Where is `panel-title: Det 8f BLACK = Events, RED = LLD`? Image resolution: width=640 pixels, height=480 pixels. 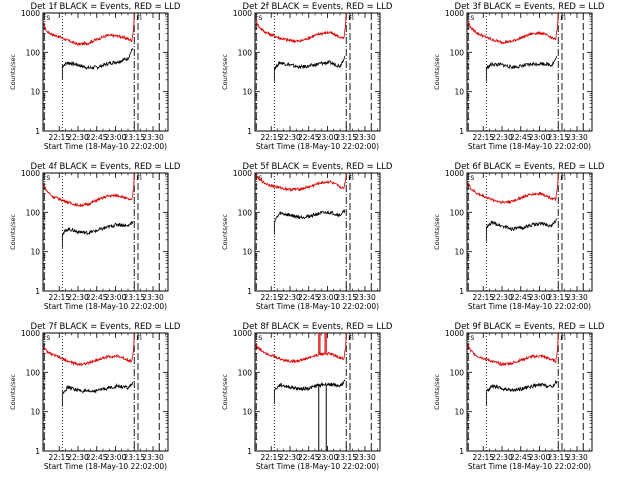 panel-title: Det 8f BLACK = Events, RED = LLD is located at coordinates (318, 327).